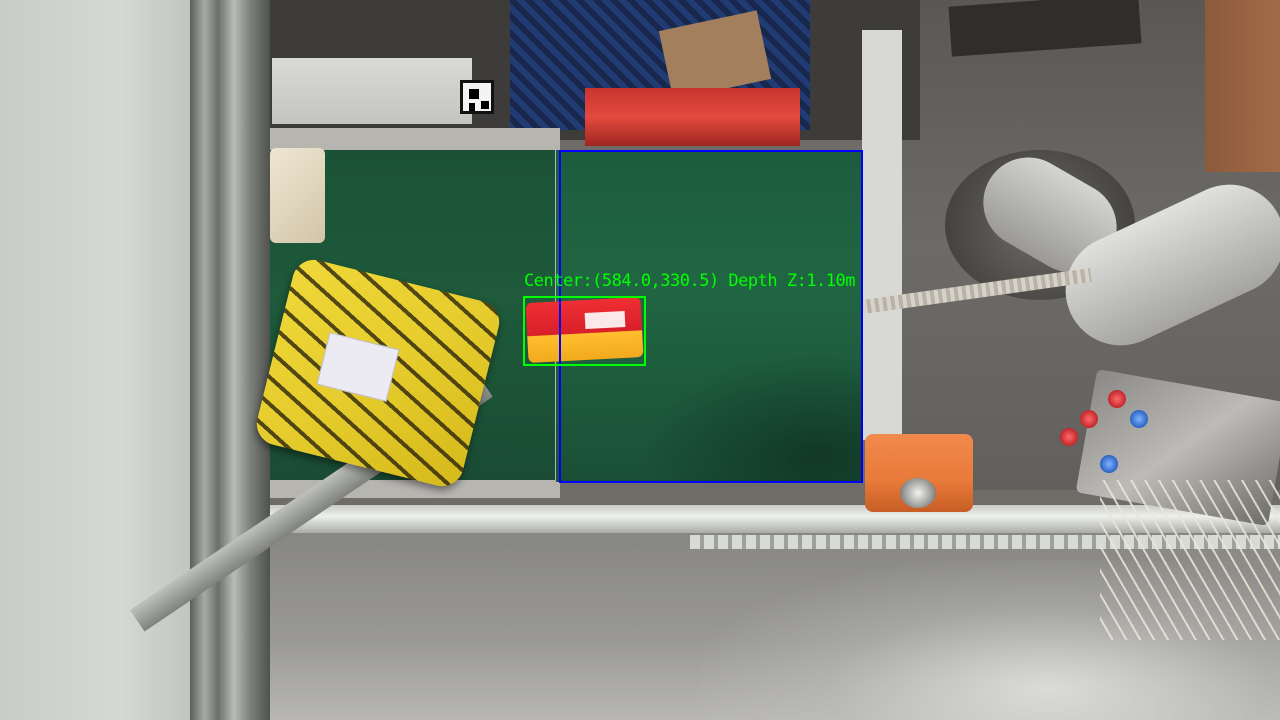  Describe the element at coordinates (297, 195) in the screenshot. I see `parcel-wrapped` at that location.